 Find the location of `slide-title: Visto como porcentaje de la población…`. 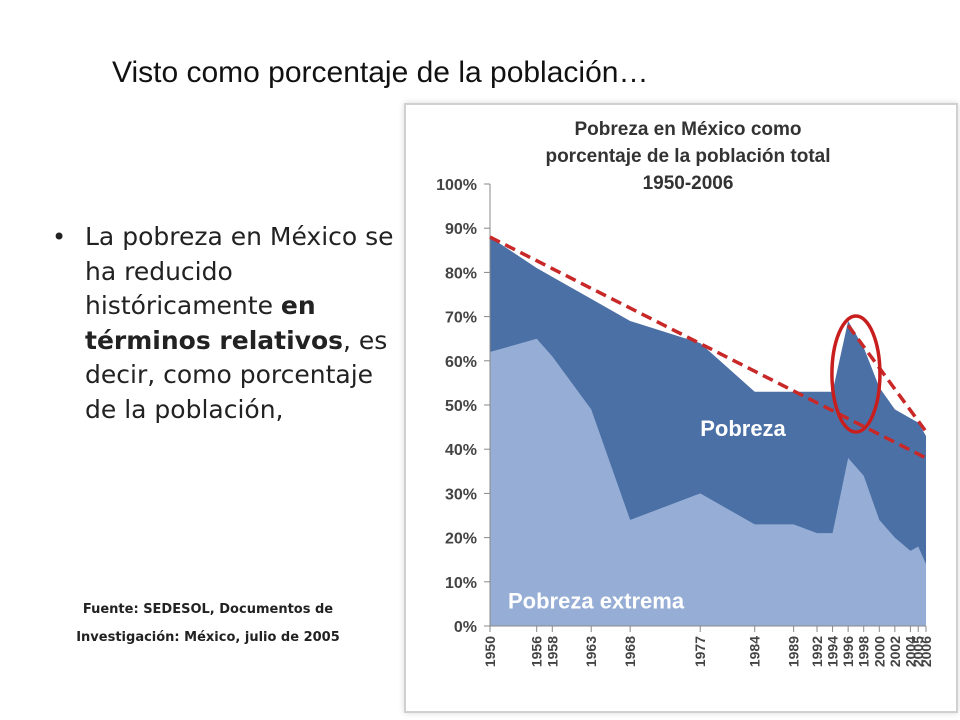

slide-title: Visto como porcentaje de la población… is located at coordinates (380, 72).